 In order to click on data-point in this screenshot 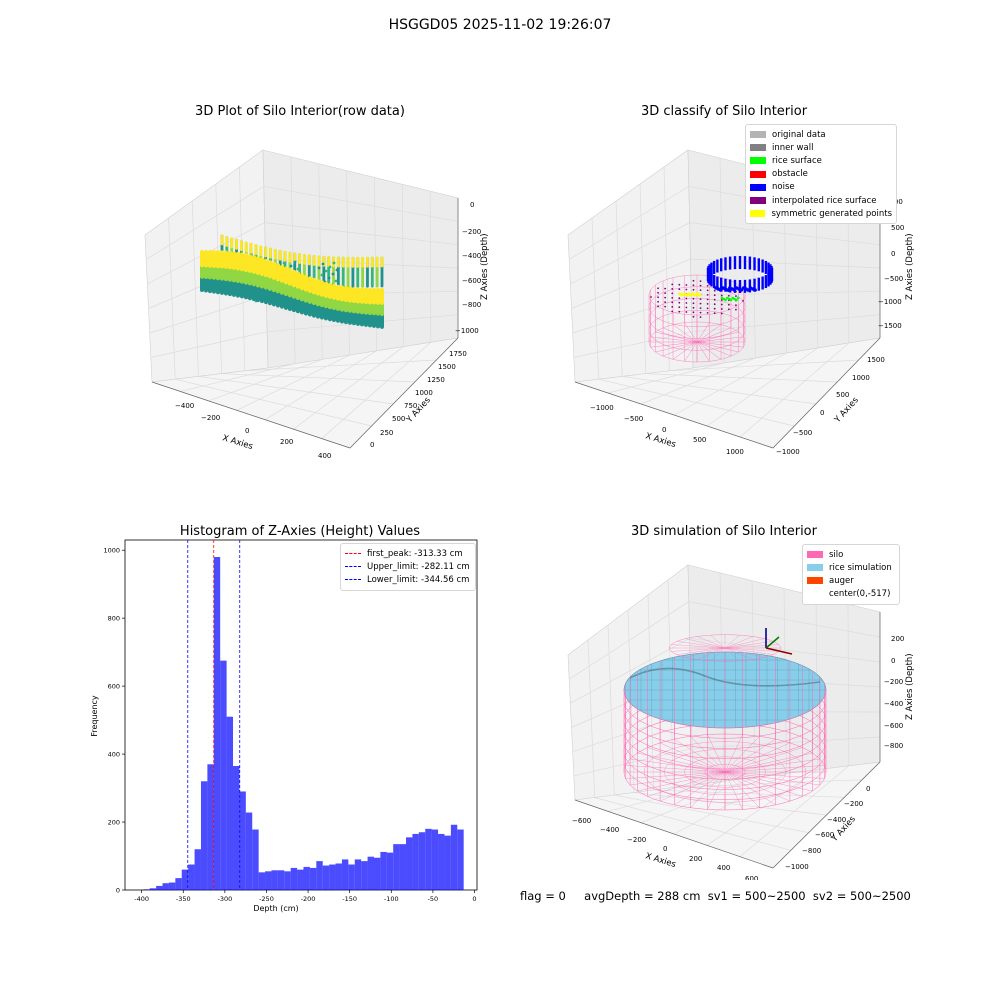, I will do `click(334, 263)`.